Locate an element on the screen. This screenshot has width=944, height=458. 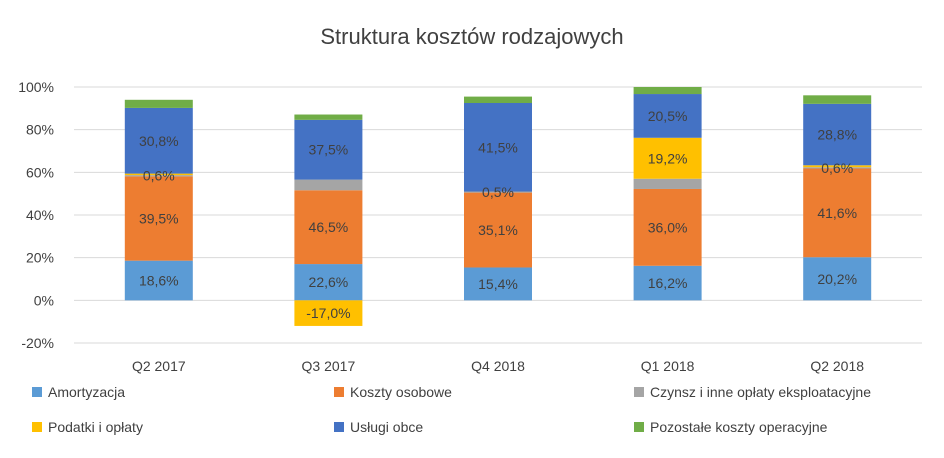
data-label: 15,4% is located at coordinates (498, 284).